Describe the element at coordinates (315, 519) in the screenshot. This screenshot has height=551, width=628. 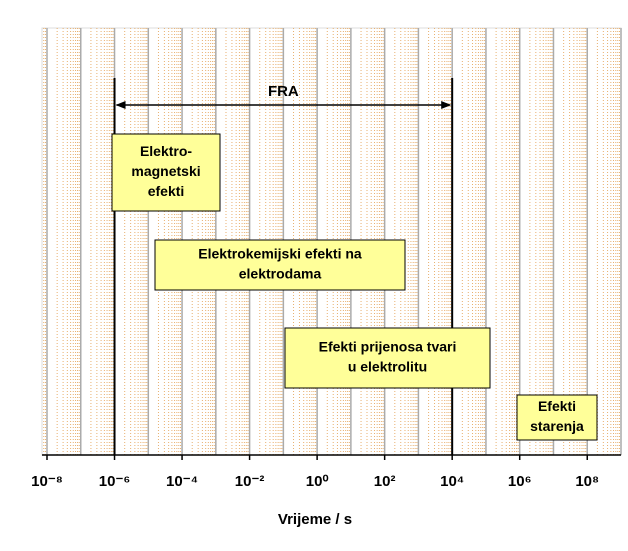
I see `x-axis-label: Vrijeme / s` at that location.